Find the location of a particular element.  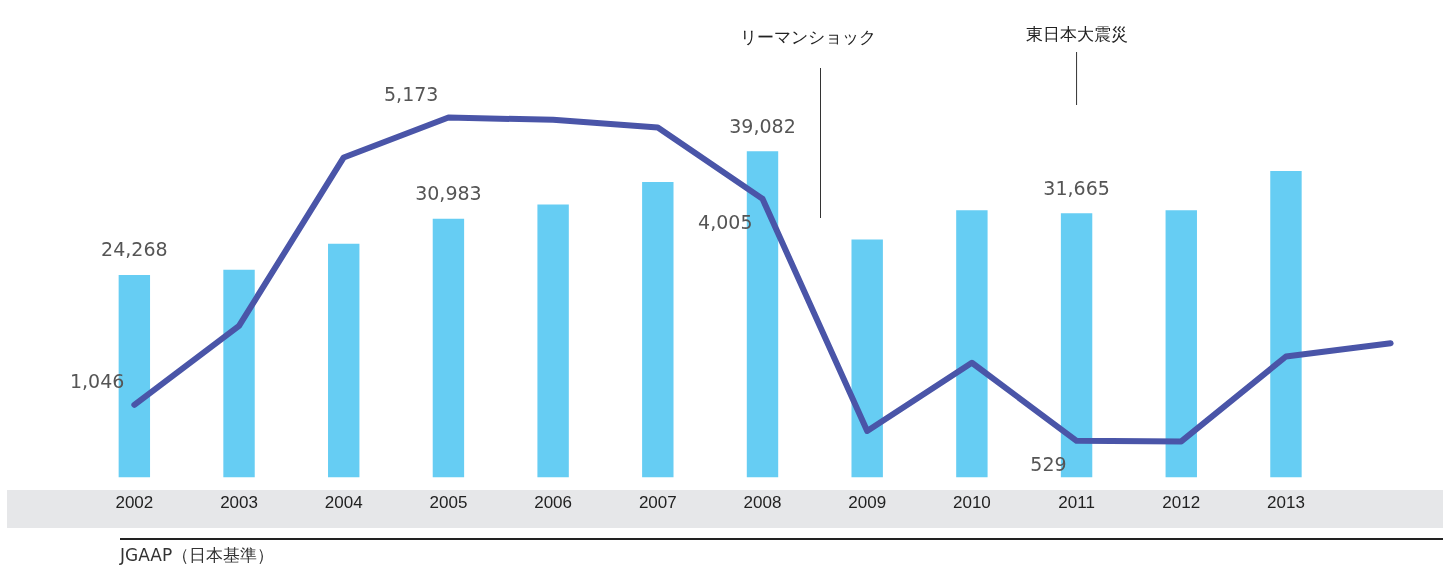

text: JGAAP（日本基準） is located at coordinates (197, 554).